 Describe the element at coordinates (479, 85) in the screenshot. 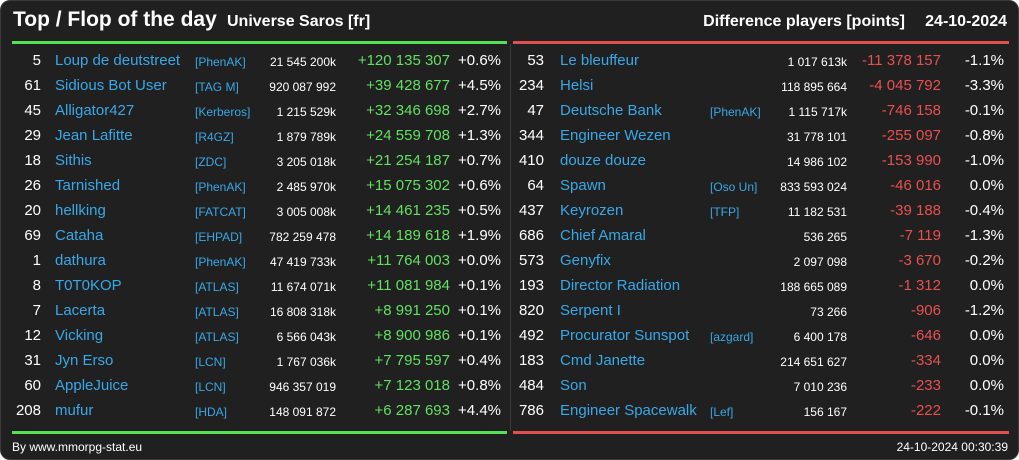

I see `percent-change: +4.5%` at that location.